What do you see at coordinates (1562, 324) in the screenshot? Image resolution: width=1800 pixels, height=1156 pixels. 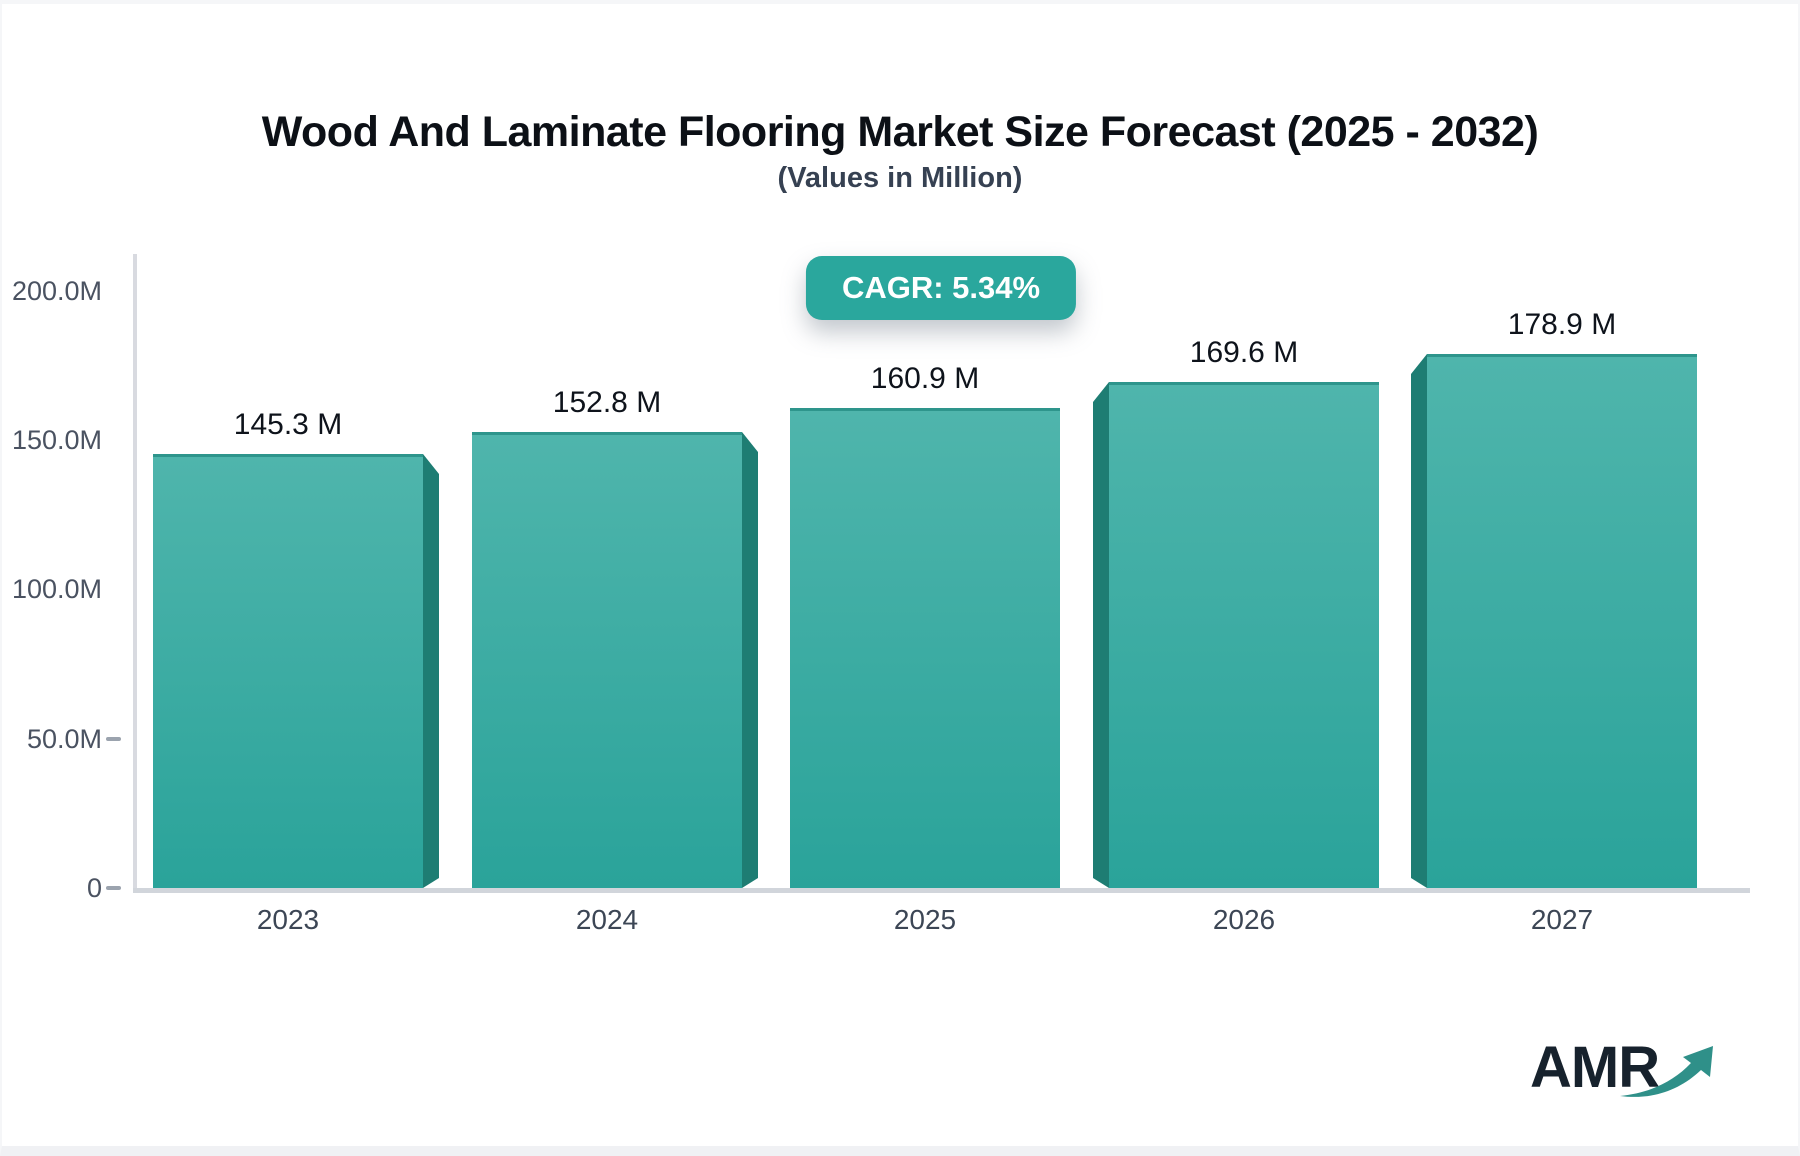 I see `bar-value-label-2027: 178.9 M` at bounding box center [1562, 324].